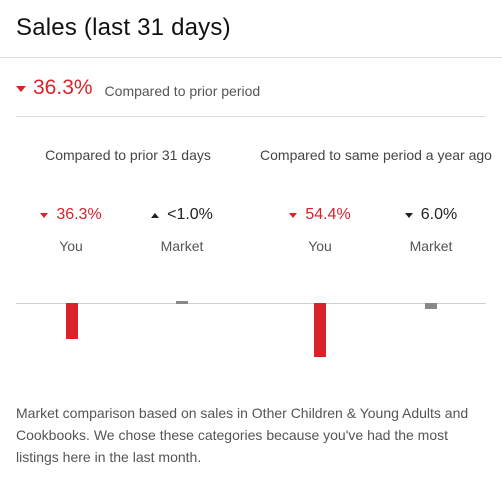 The height and width of the screenshot is (477, 502). I want to click on stat-value: 6.0%, so click(431, 215).